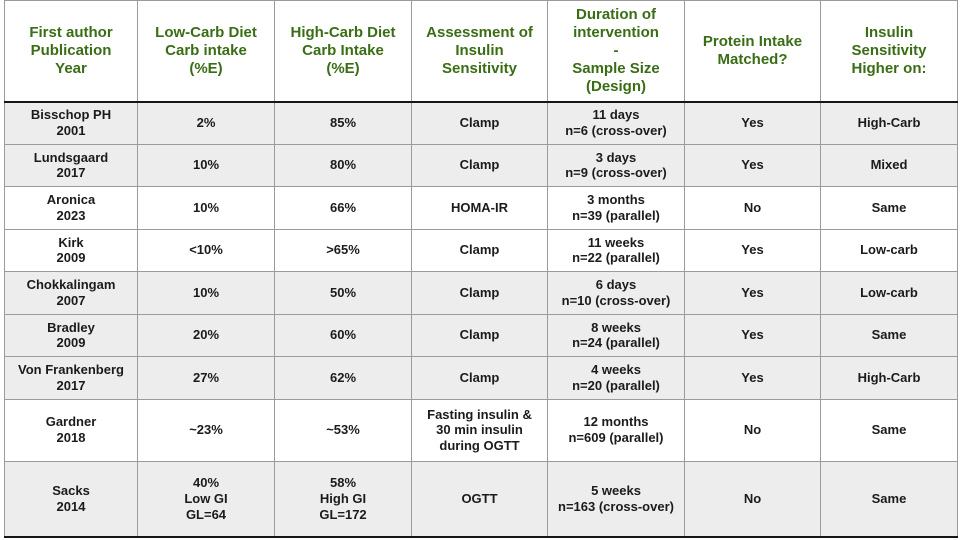 The height and width of the screenshot is (540, 960). Describe the element at coordinates (343, 293) in the screenshot. I see `cell-high-carb: 50%` at that location.